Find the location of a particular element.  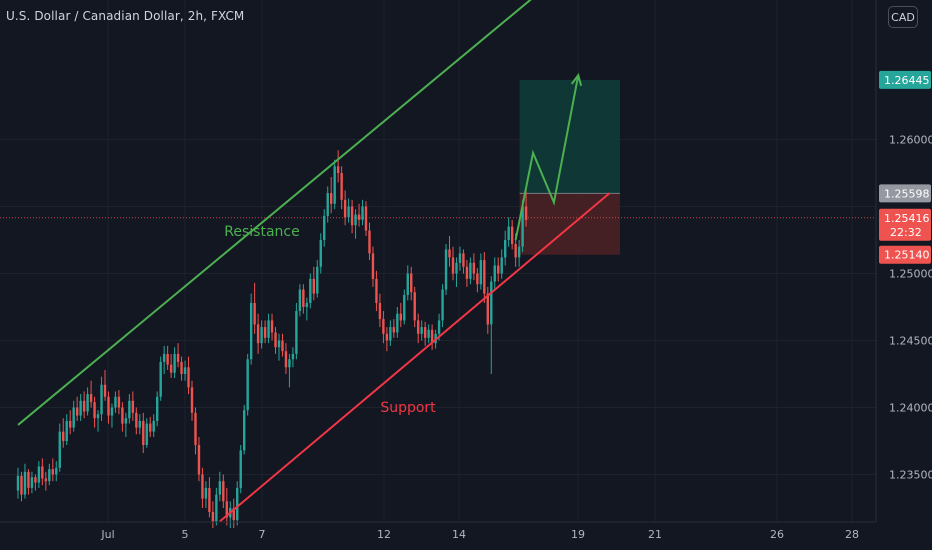

price-label-countdown: 22:32 is located at coordinates (906, 232).